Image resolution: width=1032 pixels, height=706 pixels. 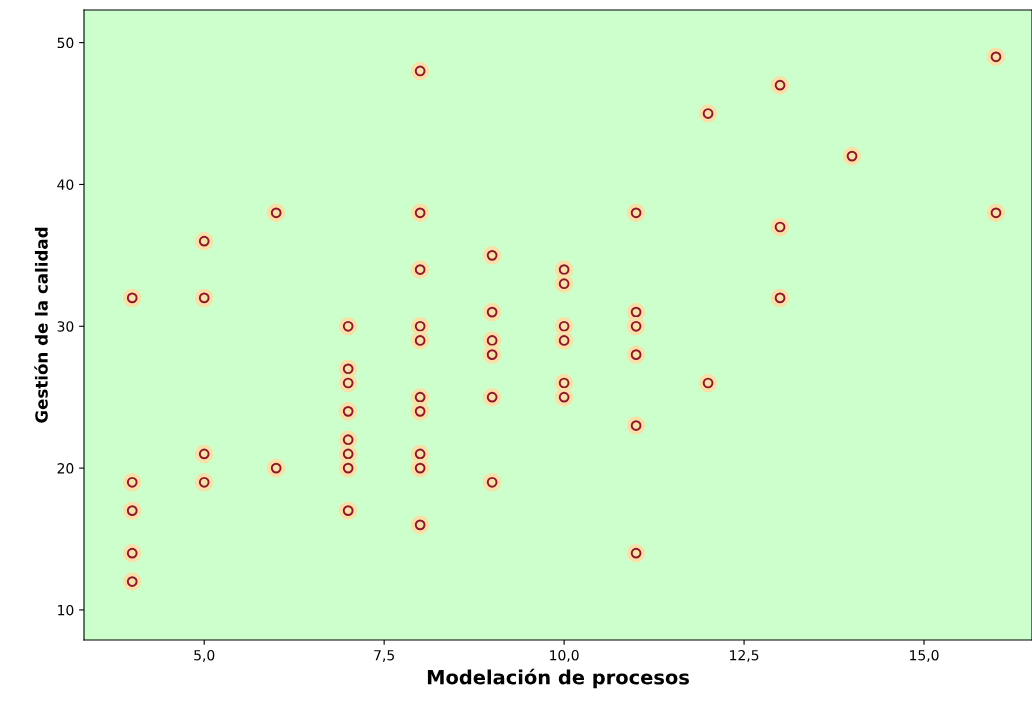 I want to click on y-tick-label: 40, so click(x=65, y=184).